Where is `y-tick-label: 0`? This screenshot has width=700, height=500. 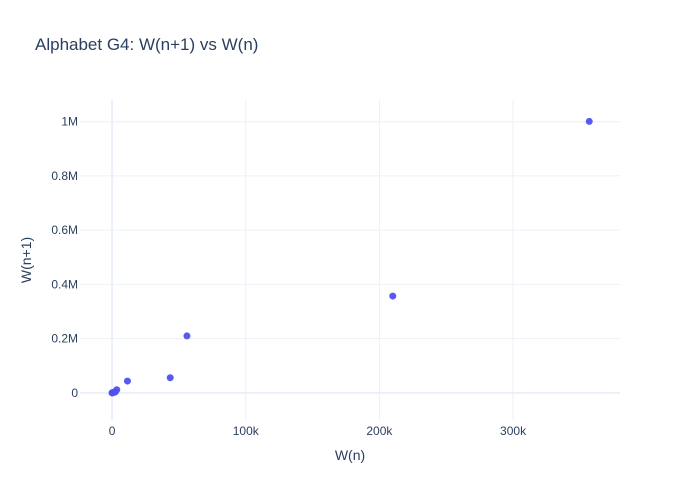
y-tick-label: 0 is located at coordinates (74, 393).